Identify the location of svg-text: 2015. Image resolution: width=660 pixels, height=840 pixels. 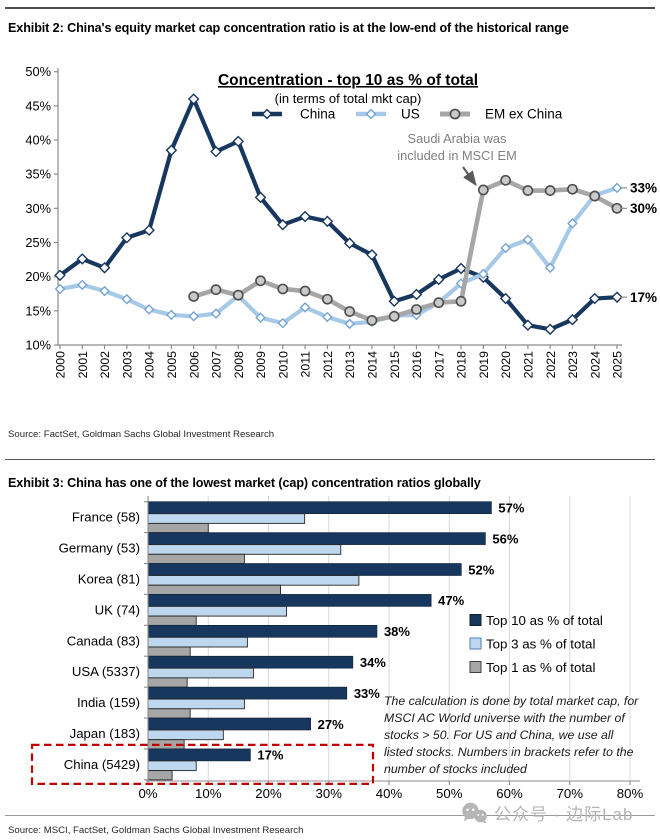
(395, 365).